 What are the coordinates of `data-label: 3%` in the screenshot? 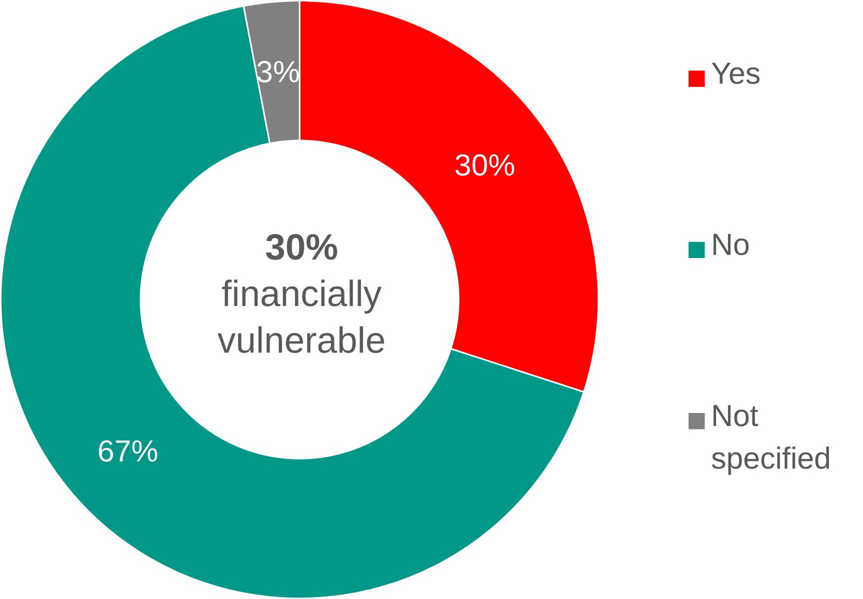 It's located at (278, 71).